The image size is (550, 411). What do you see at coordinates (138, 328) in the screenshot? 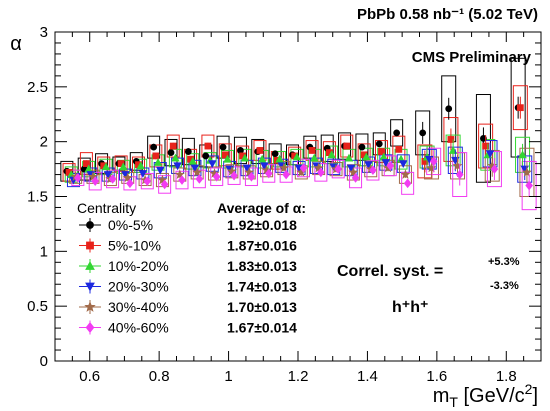
I see `legend-label: 40%-60%` at bounding box center [138, 328].